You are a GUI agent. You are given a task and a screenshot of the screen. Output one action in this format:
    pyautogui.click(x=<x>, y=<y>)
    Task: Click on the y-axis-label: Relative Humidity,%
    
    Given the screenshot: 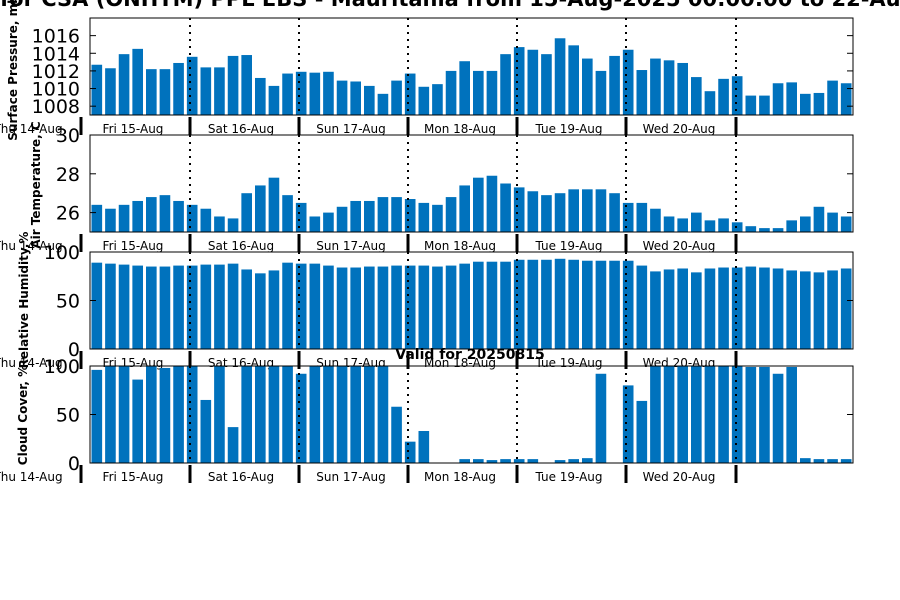 What is the action you would take?
    pyautogui.click(x=24, y=300)
    